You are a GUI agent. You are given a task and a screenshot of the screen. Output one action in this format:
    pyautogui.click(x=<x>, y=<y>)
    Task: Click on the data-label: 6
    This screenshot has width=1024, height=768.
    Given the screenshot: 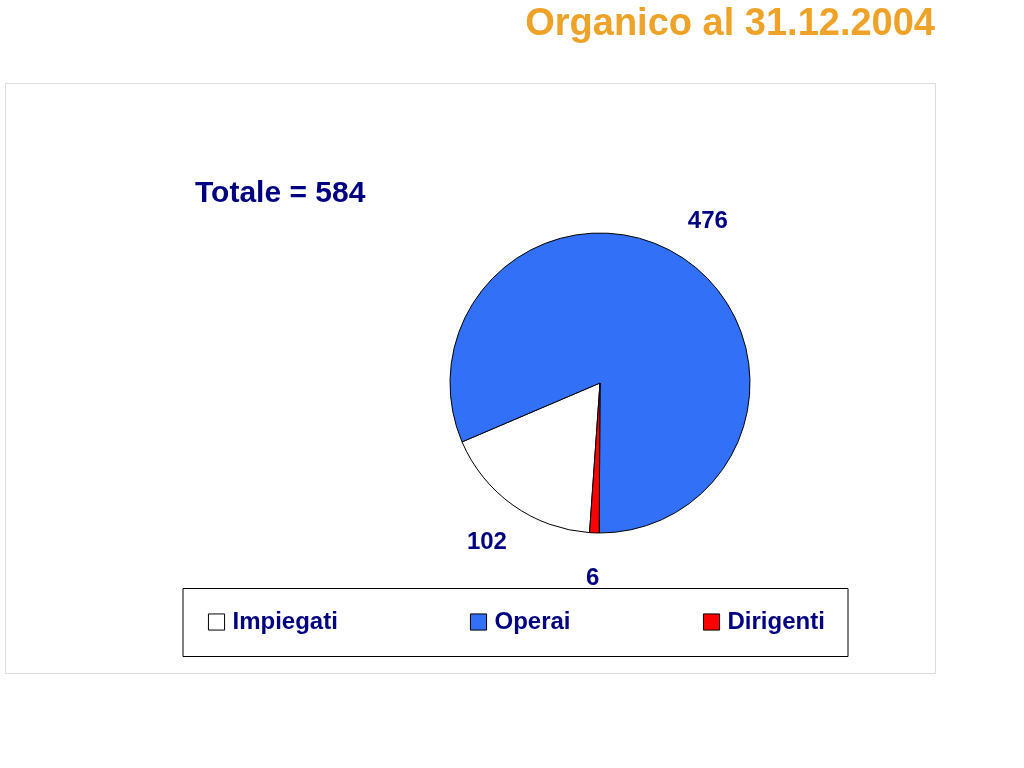 What is the action you would take?
    pyautogui.click(x=593, y=576)
    